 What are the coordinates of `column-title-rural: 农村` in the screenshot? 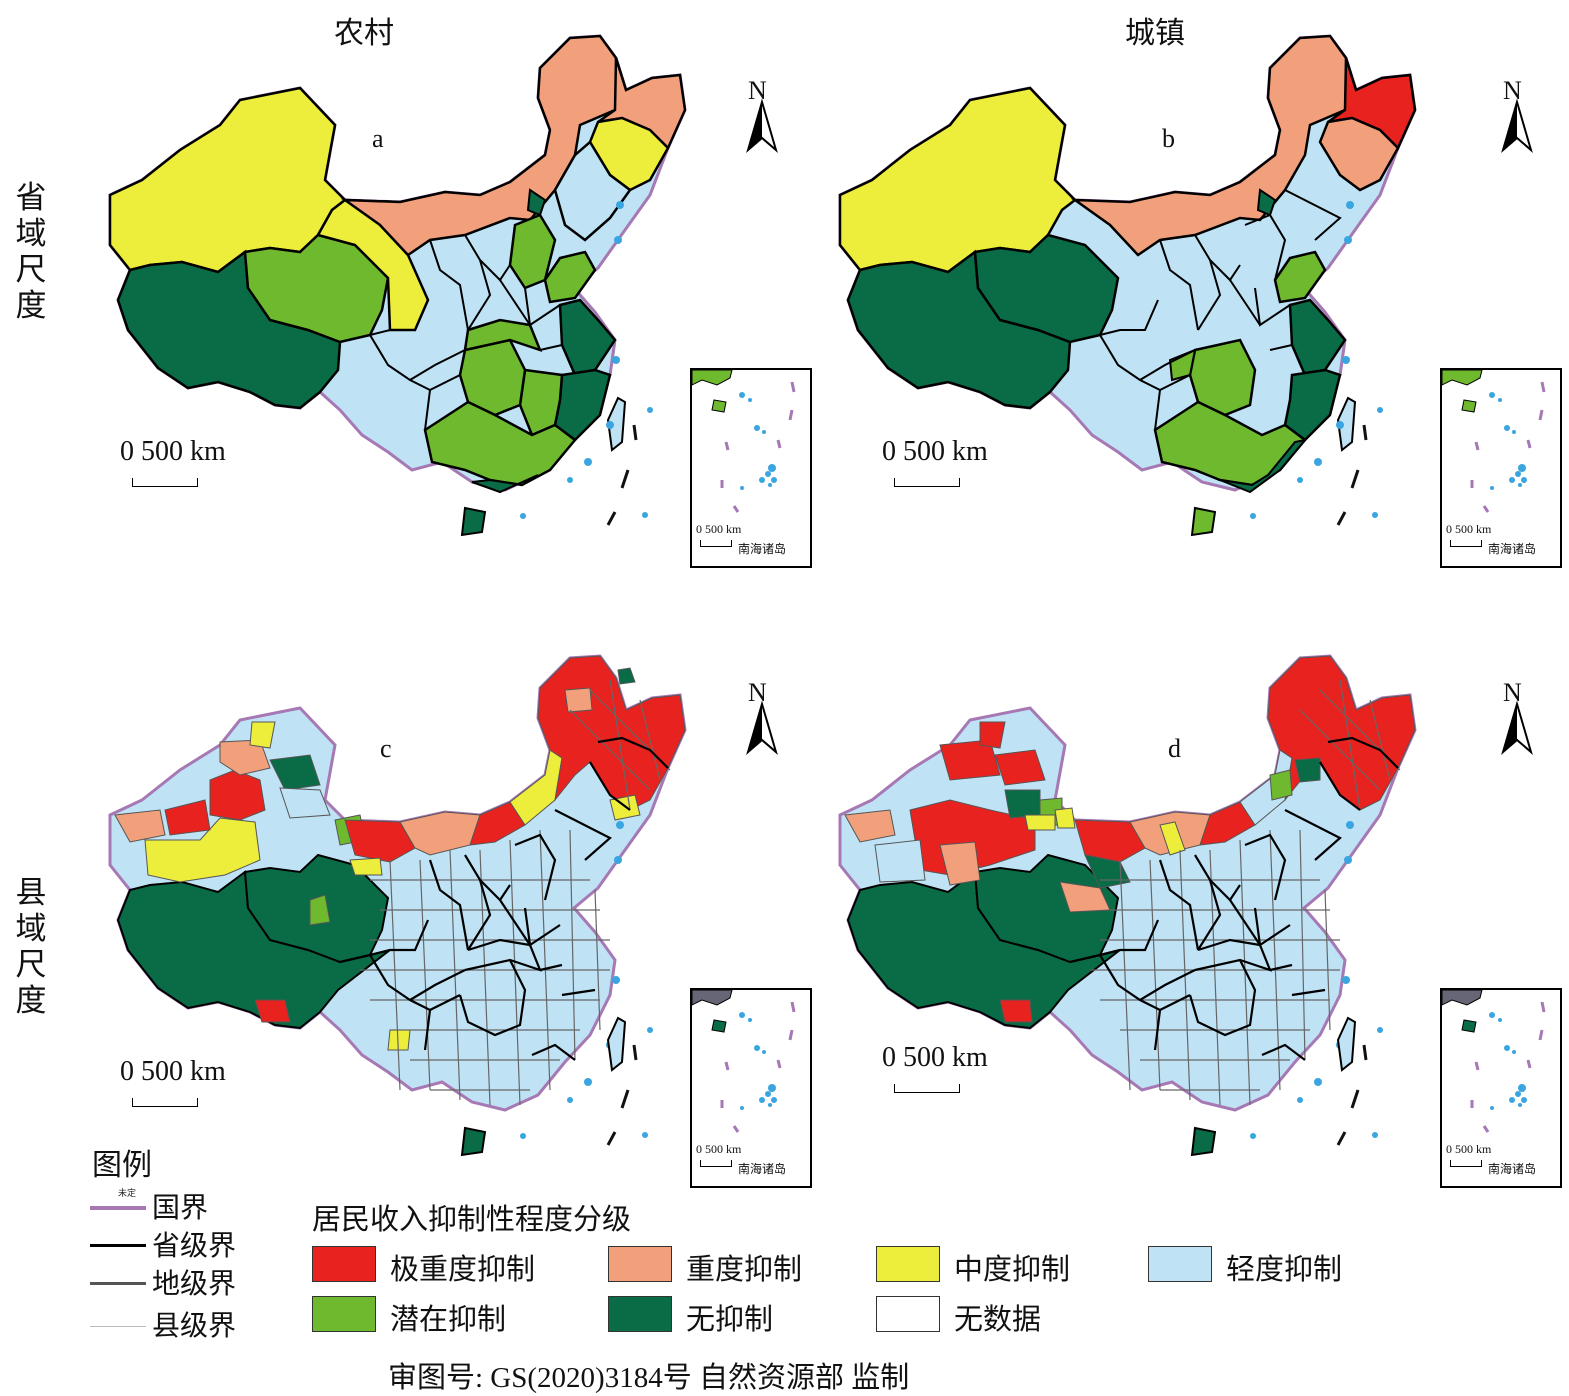 It's located at (364, 33).